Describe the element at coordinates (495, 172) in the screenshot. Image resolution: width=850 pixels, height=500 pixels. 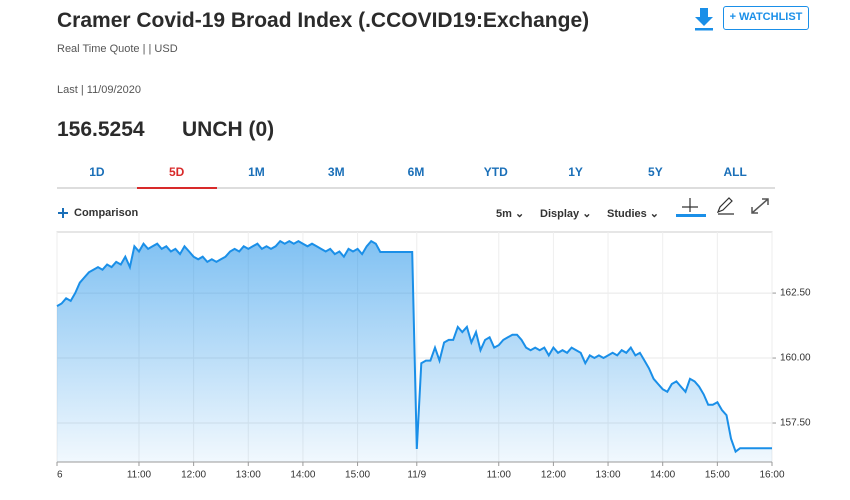
I see `range-tab: YTD` at that location.